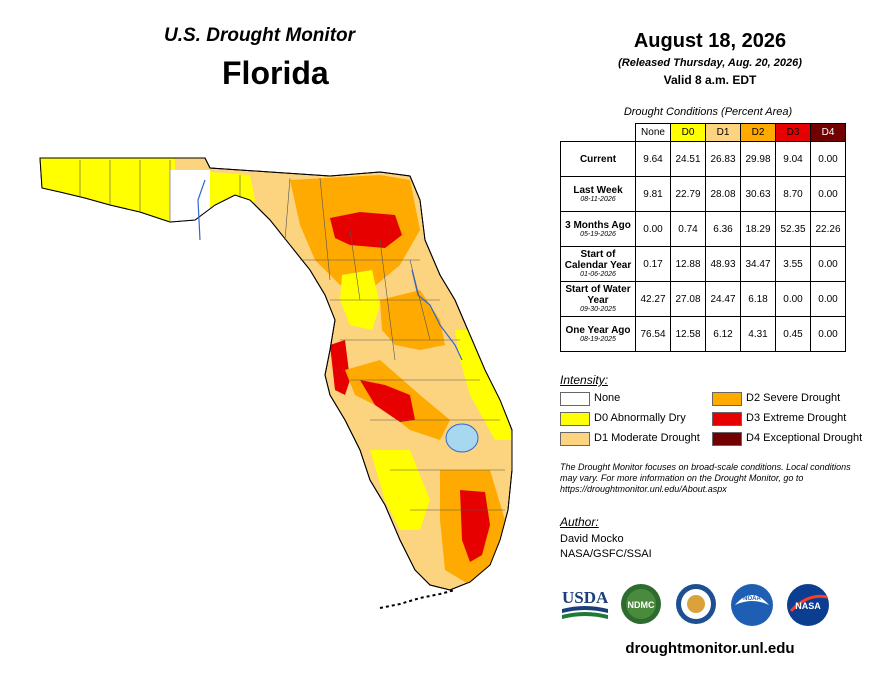 This screenshot has height=680, width=880. Describe the element at coordinates (696, 606) in the screenshot. I see `doc-logo` at that location.